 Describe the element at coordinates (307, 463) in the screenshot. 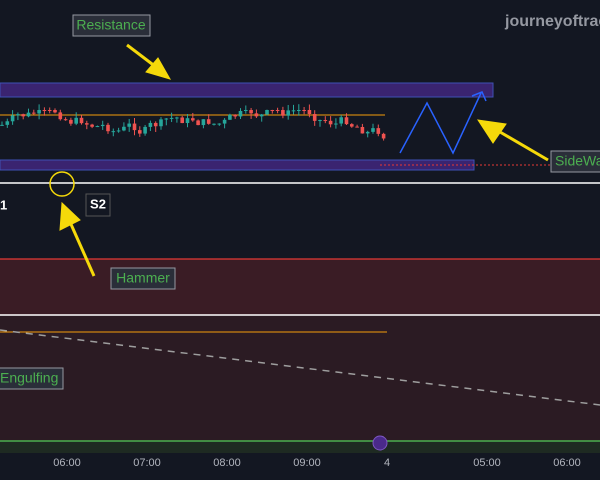

I see `time-label: 09:00` at that location.